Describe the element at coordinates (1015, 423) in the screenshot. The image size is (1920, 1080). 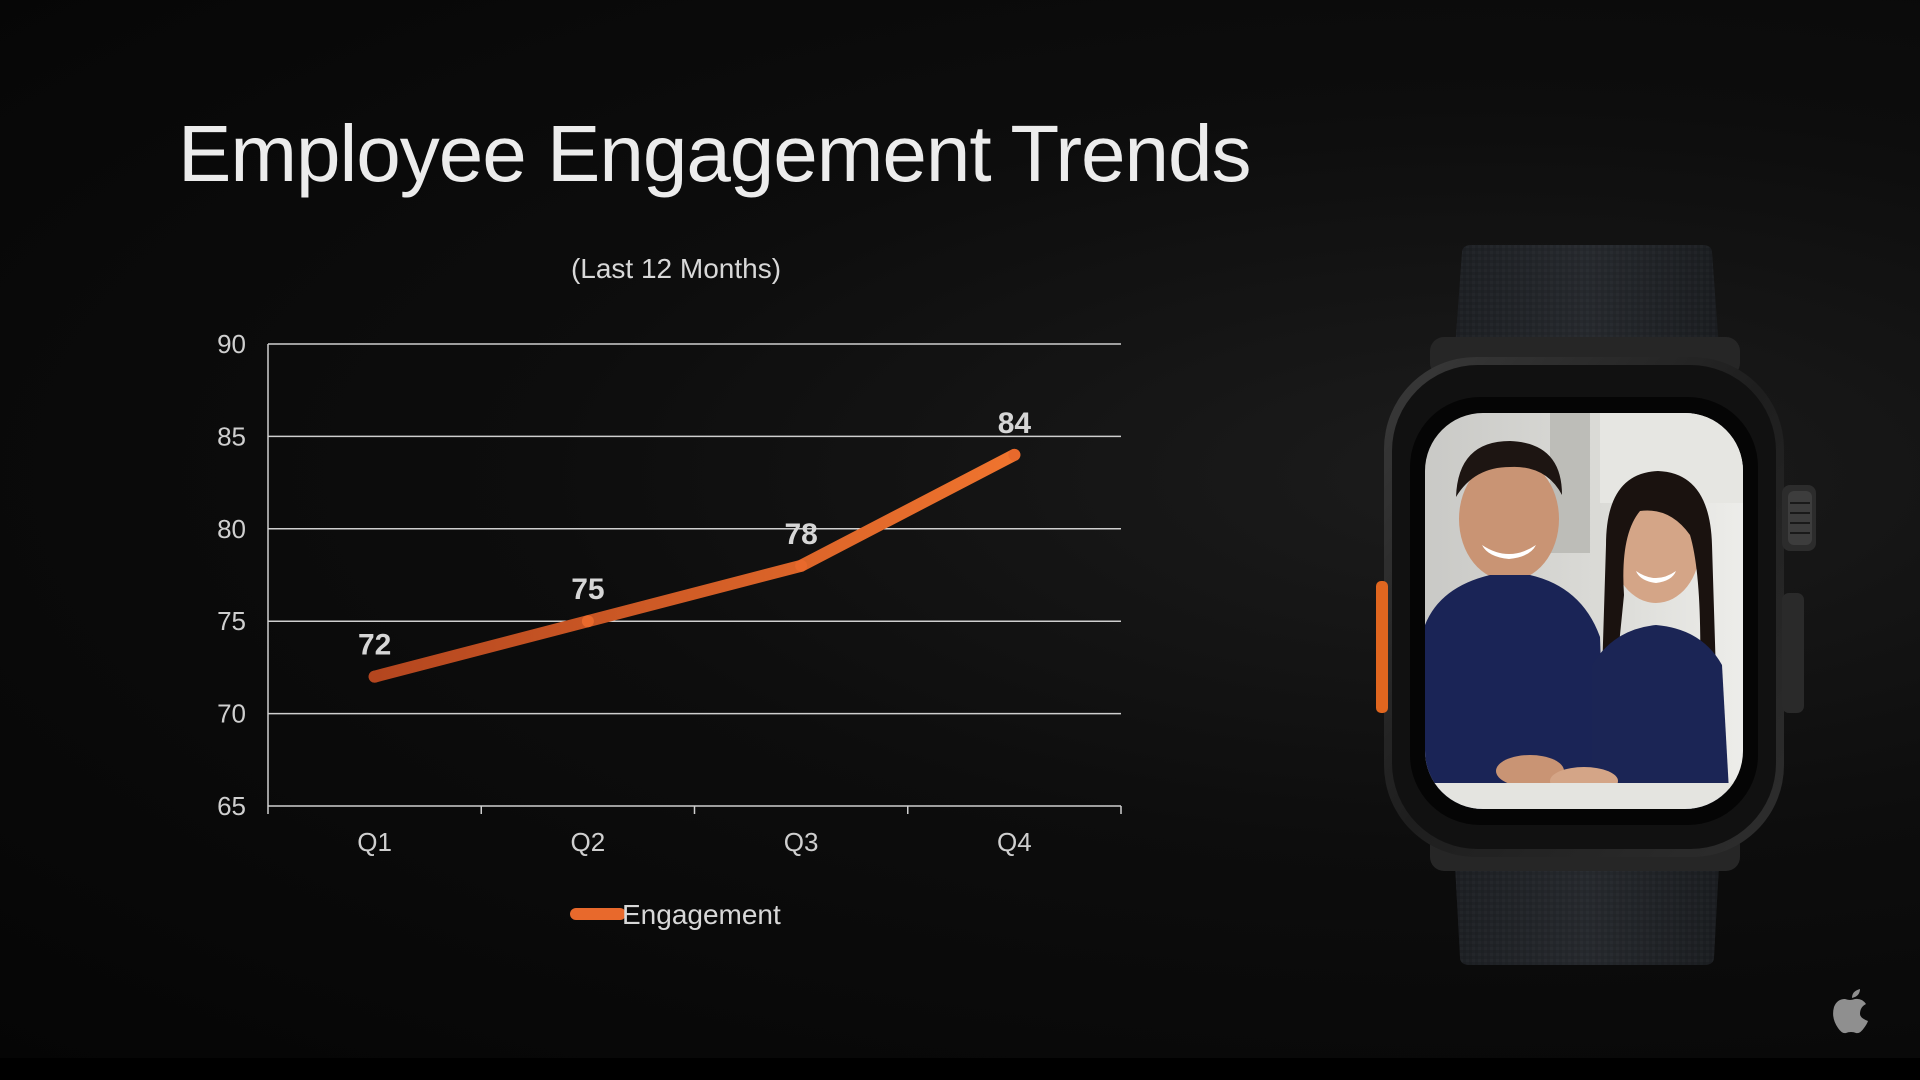
I see `data-label: 84` at that location.